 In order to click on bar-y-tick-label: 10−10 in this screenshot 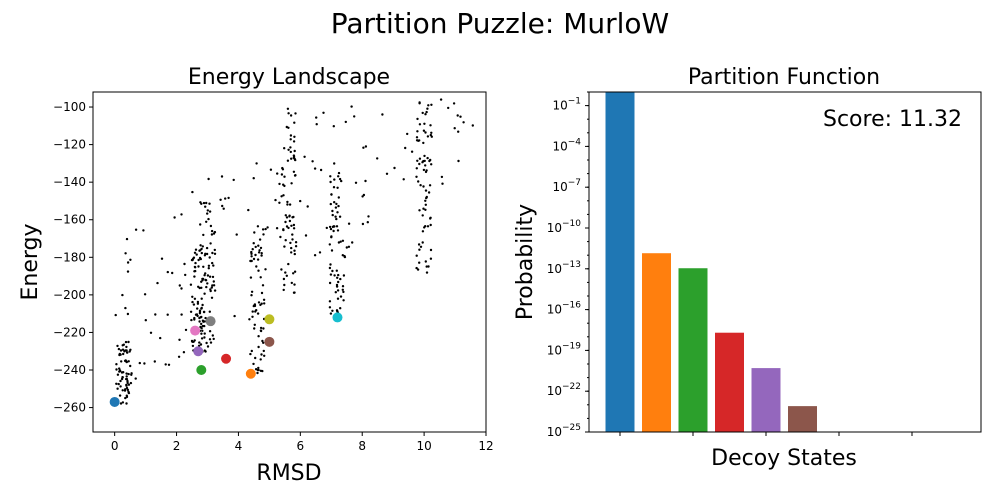, I will do `click(564, 227)`.